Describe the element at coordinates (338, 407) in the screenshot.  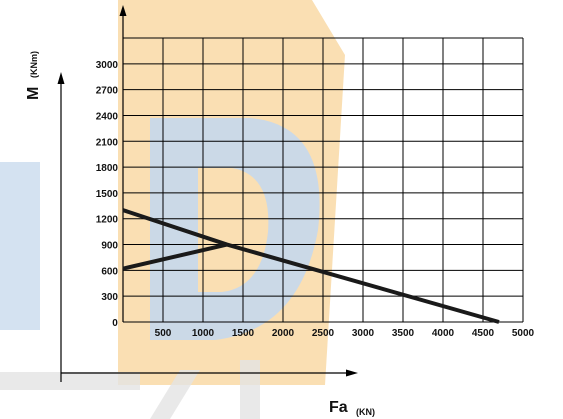
I see `x-axis-label: Fa` at that location.